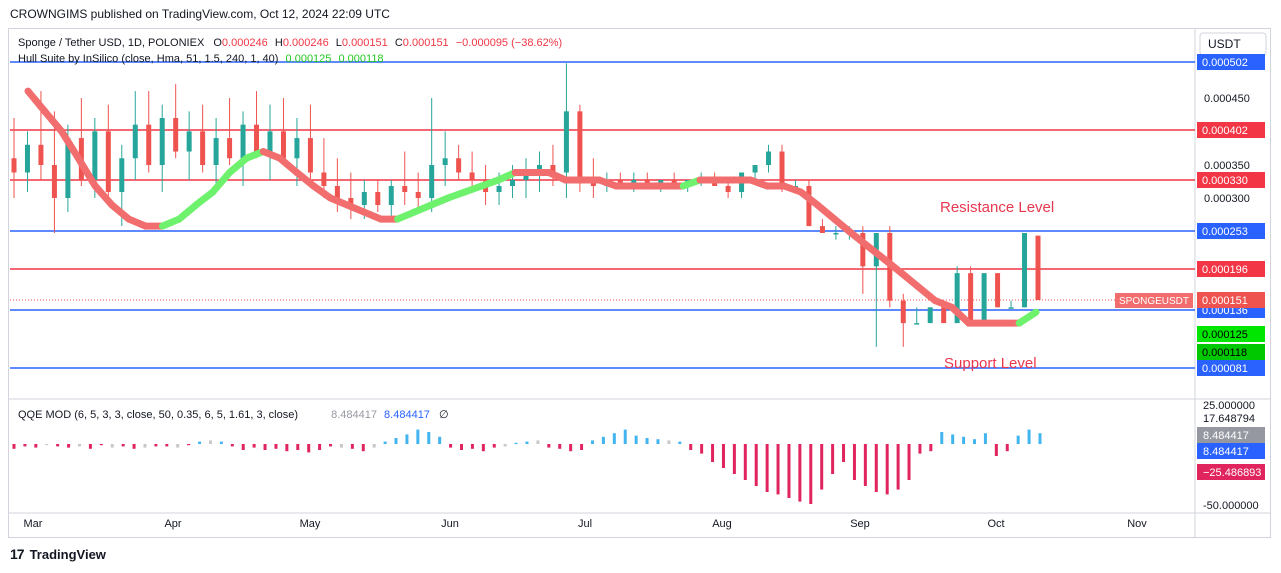 The height and width of the screenshot is (573, 1281). Describe the element at coordinates (426, 43) in the screenshot. I see `legend-c-value: 0.000151` at that location.